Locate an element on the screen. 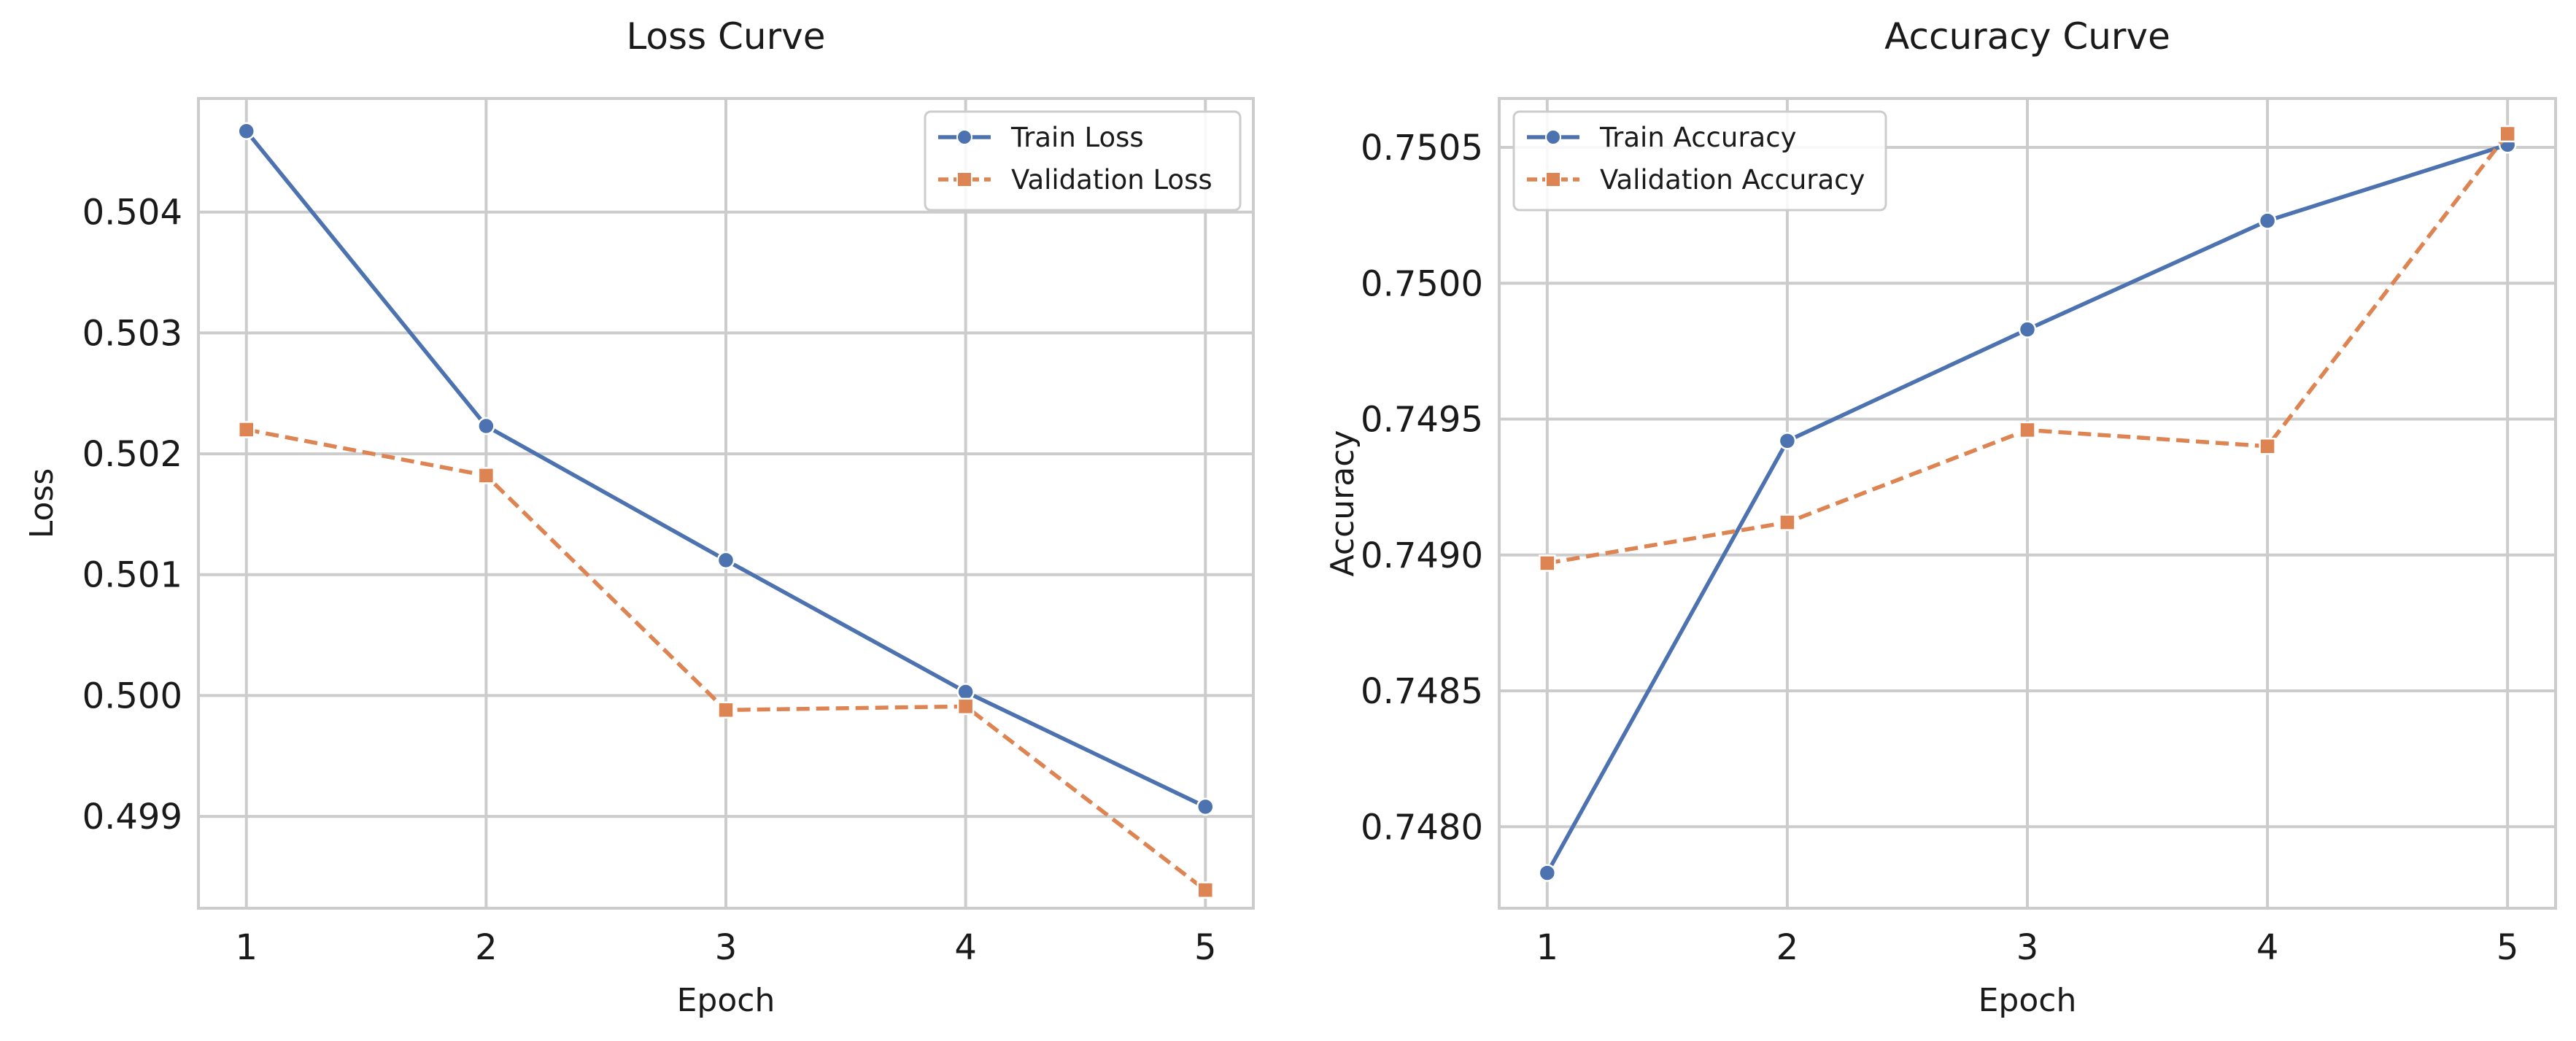 Image resolution: width=2576 pixels, height=1041 pixels. legend: Train Loss Validation Loss is located at coordinates (1083, 161).